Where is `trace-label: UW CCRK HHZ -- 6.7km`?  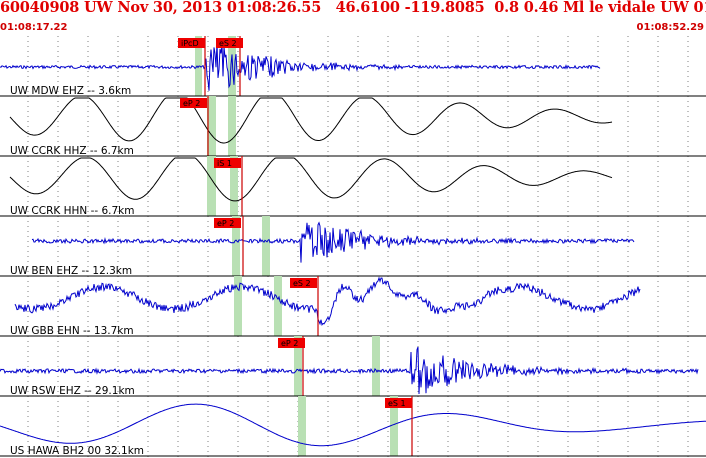
trace-label: UW CCRK HHZ -- 6.7km is located at coordinates (72, 151).